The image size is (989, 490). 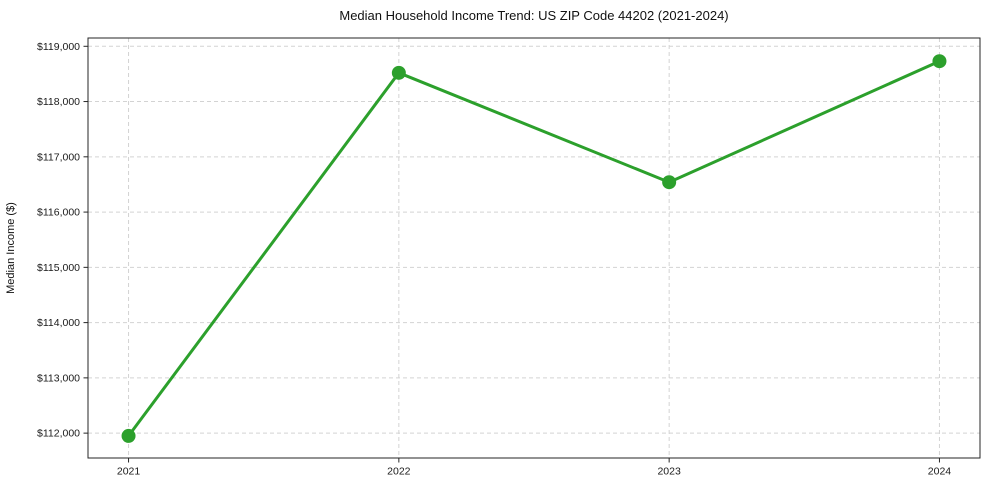 What do you see at coordinates (669, 472) in the screenshot?
I see `x-tick-label: 2023` at bounding box center [669, 472].